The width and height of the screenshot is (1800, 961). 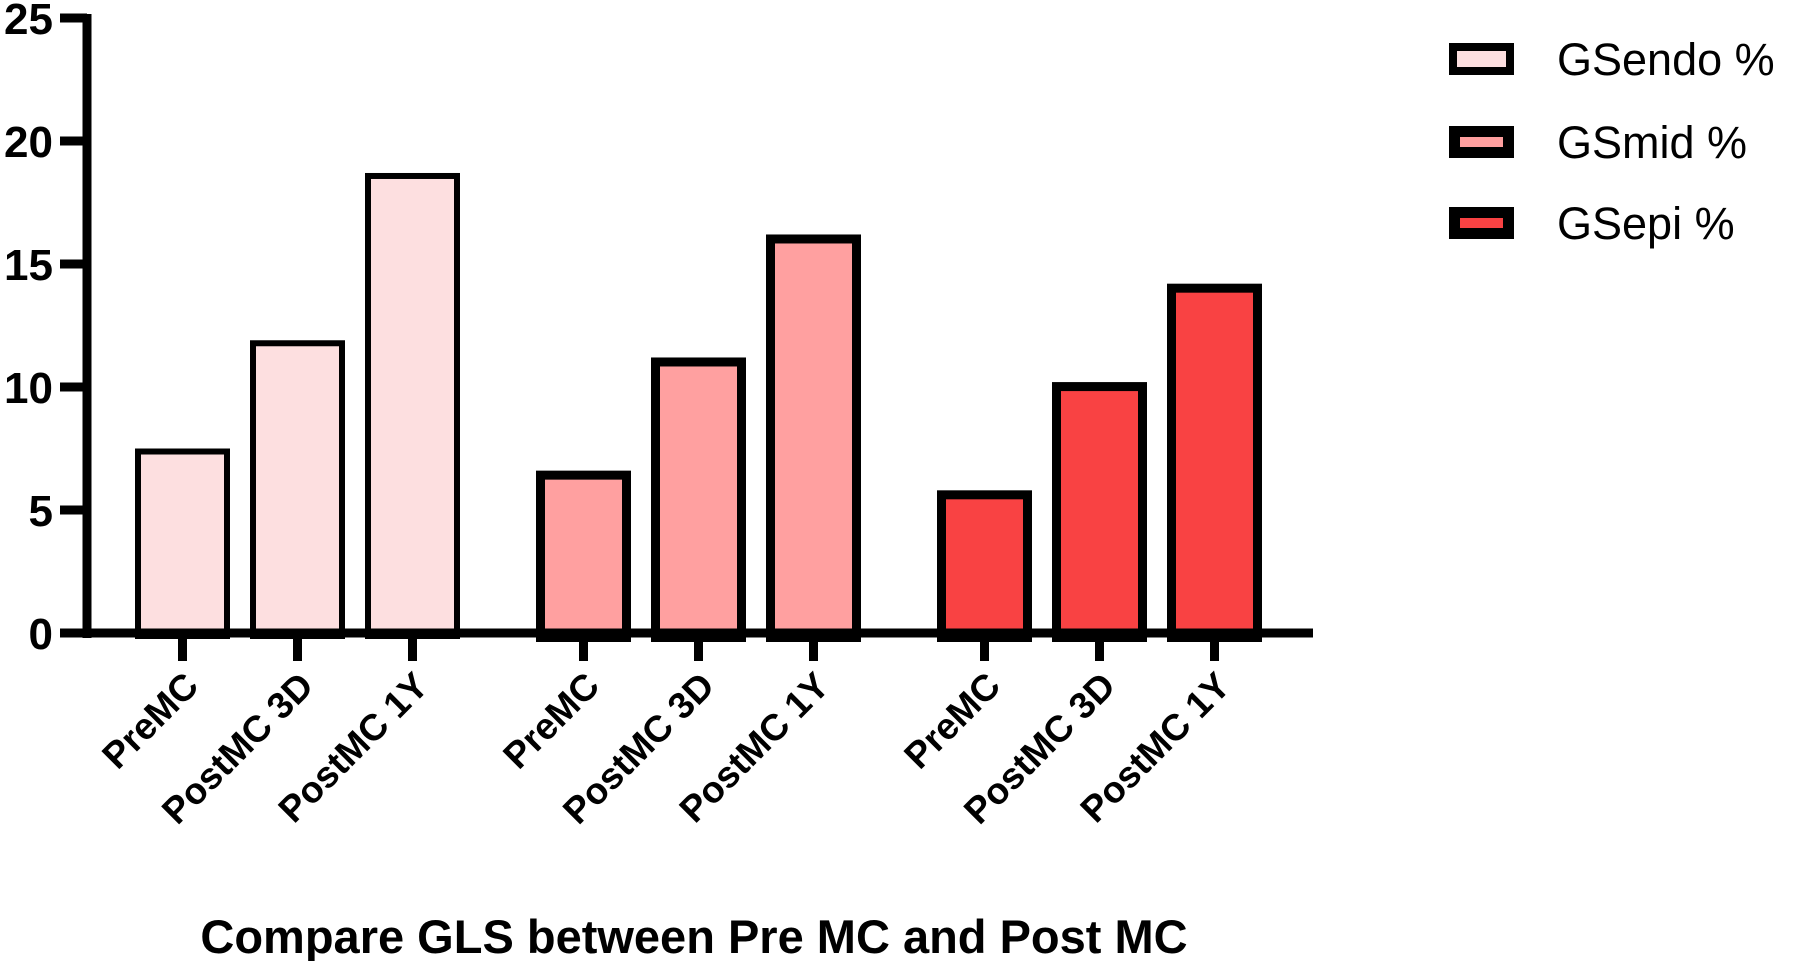 I want to click on y-tick-label: 10, so click(x=28, y=388).